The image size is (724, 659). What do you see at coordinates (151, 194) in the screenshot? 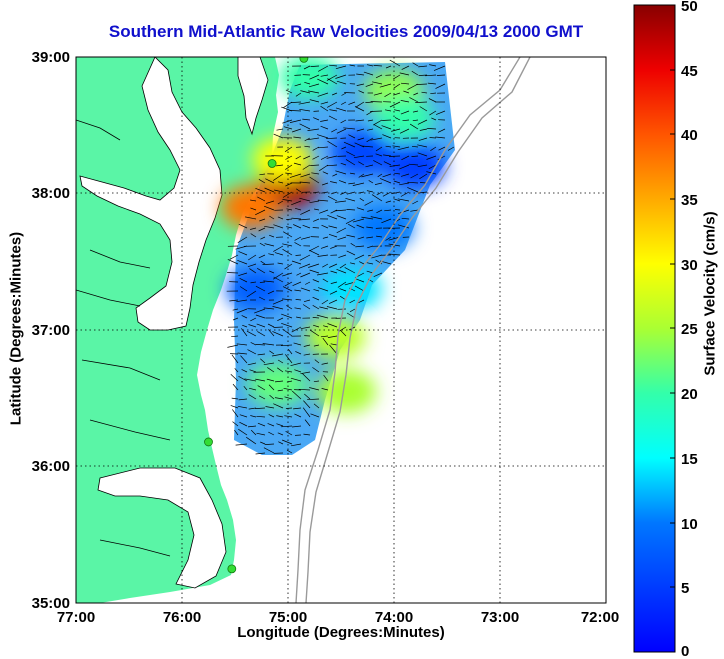
I see `chesapeake-bay` at bounding box center [151, 194].